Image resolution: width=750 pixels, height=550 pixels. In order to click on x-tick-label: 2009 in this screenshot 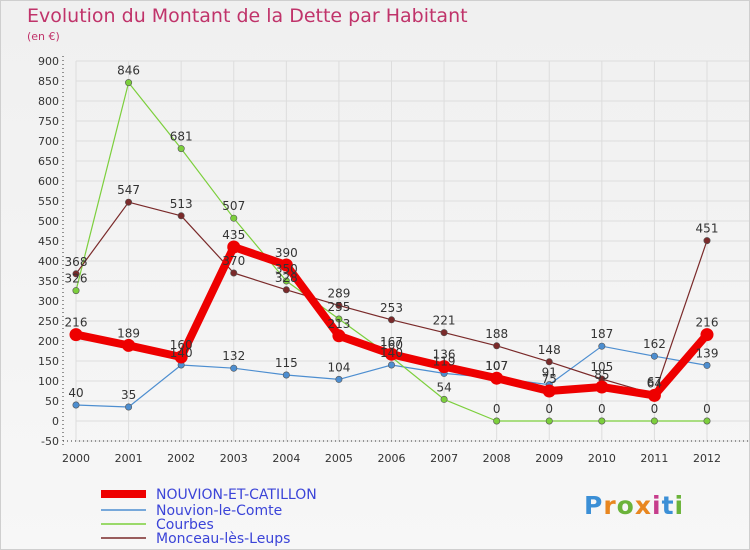, I will do `click(549, 458)`.